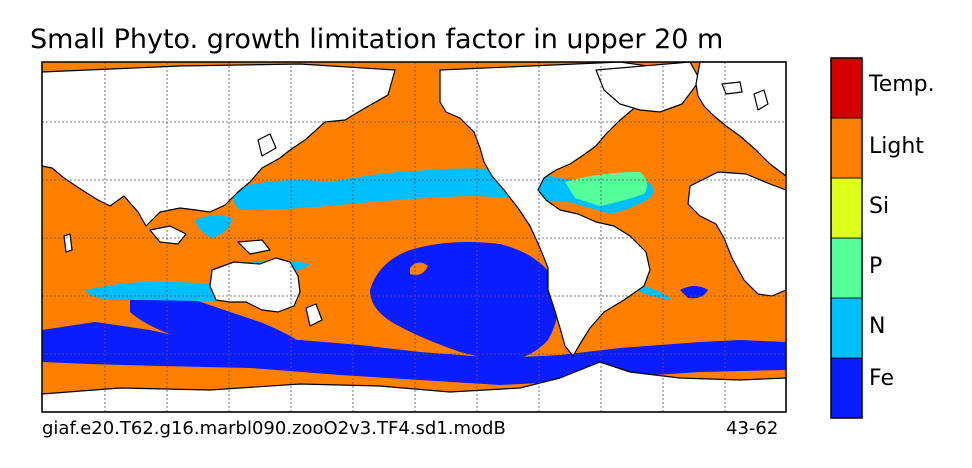 This screenshot has height=468, width=972. Describe the element at coordinates (881, 378) in the screenshot. I see `colorbar-label-fe: Fe` at that location.